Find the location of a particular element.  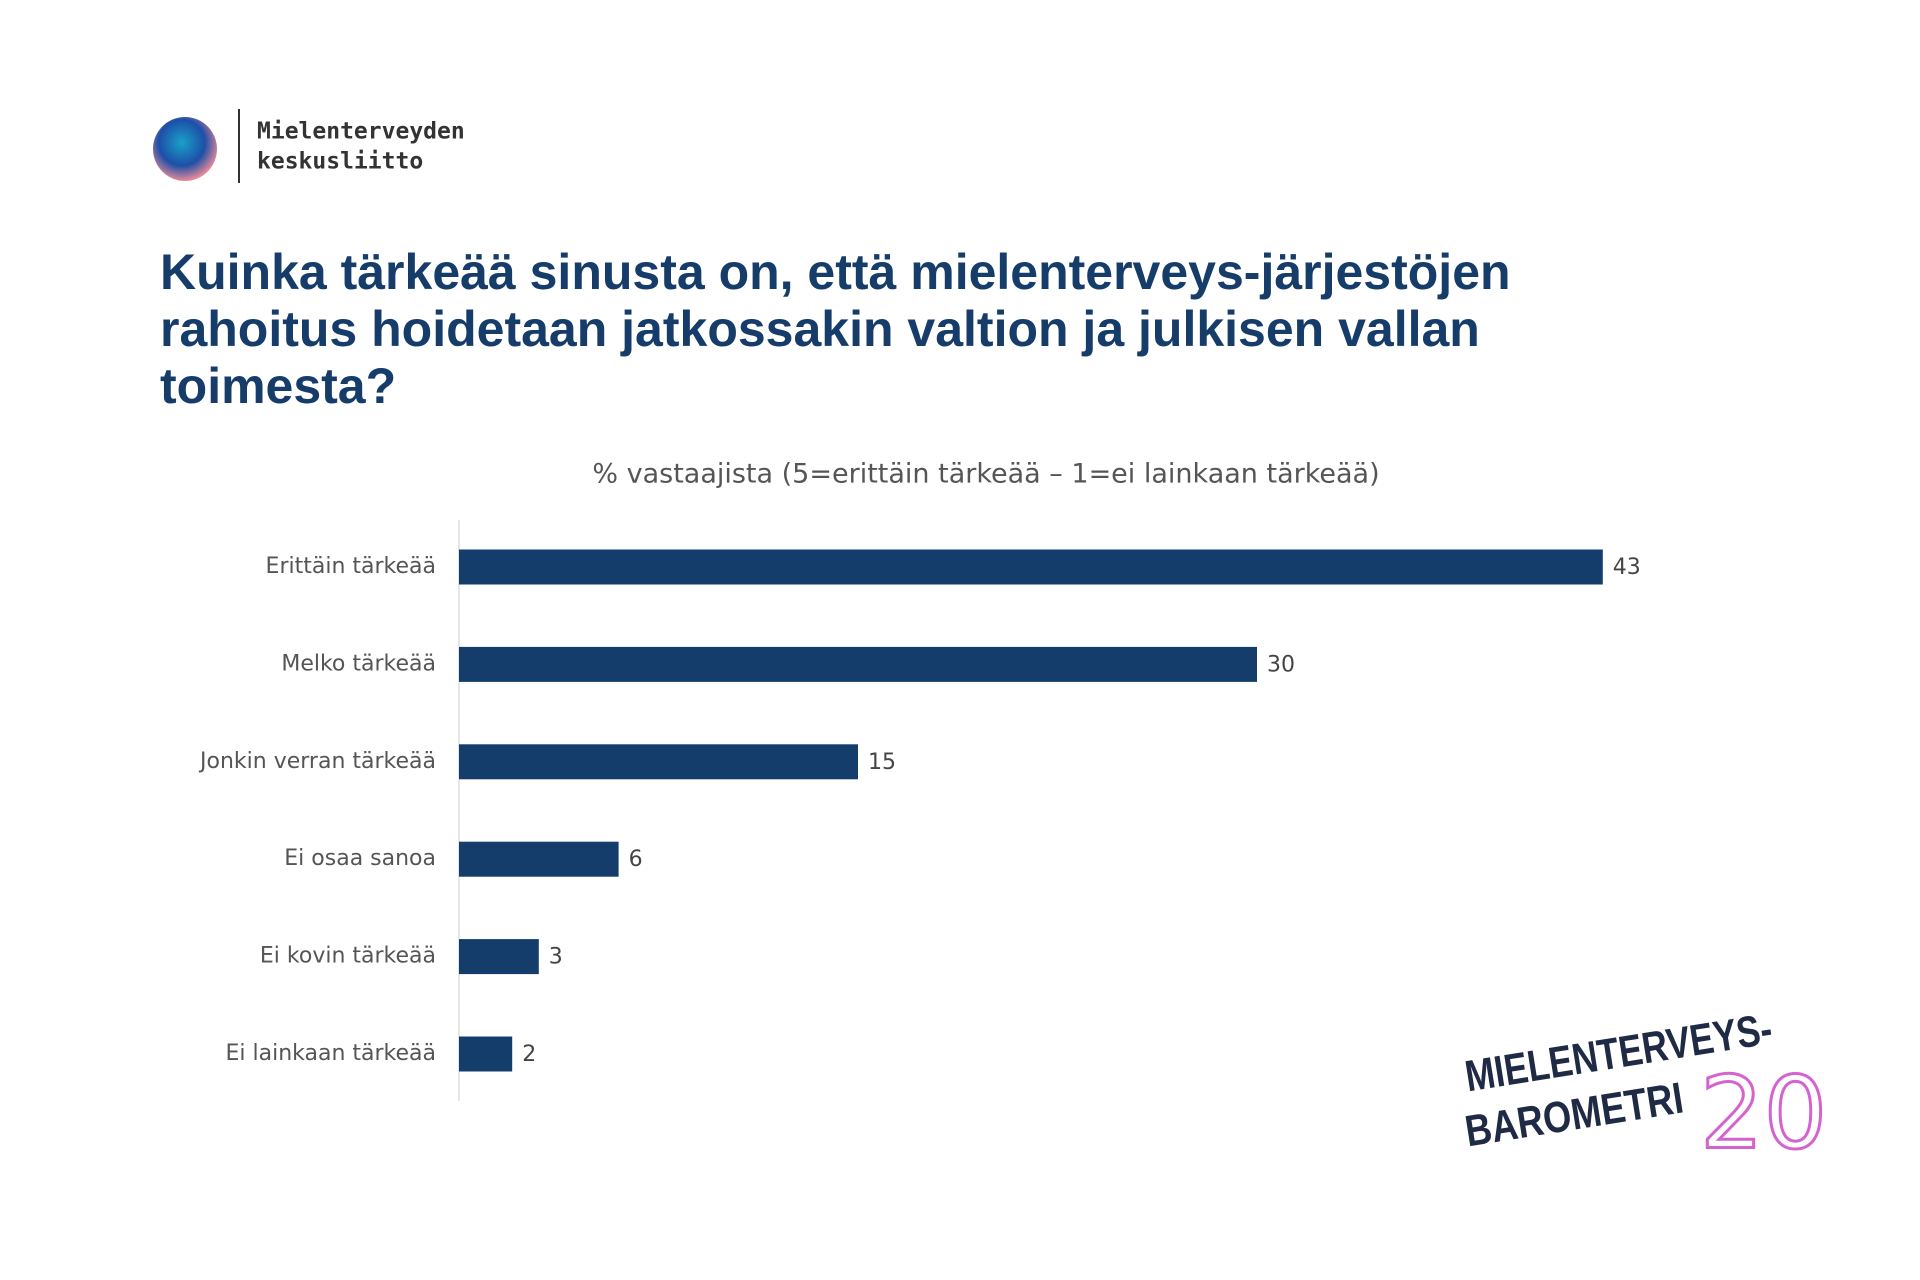

logo-text: keskusliitto is located at coordinates (340, 162).